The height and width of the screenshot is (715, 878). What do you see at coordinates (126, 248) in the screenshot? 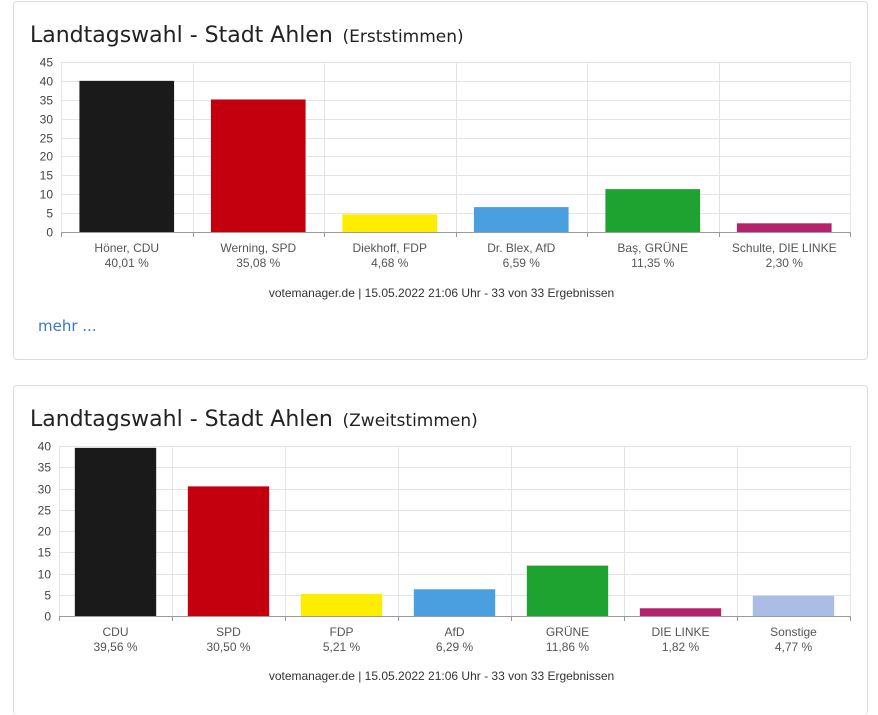
I see `category-label: Höner, CDU` at bounding box center [126, 248].